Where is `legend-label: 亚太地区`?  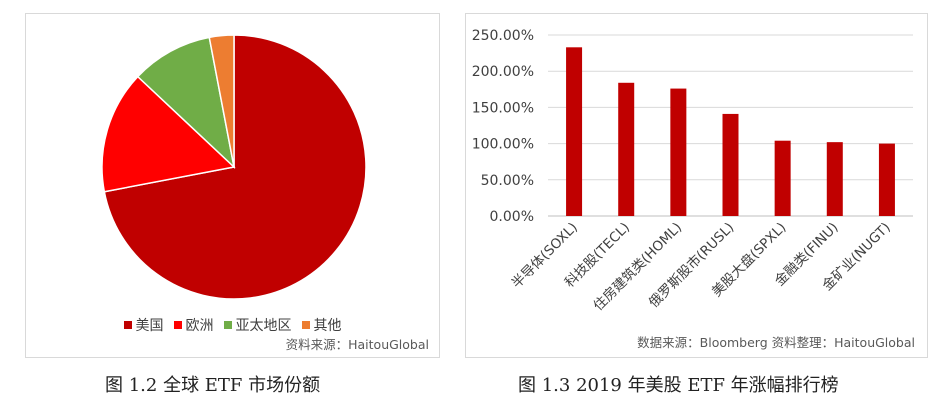
legend-label: 亚太地区 is located at coordinates (263, 326).